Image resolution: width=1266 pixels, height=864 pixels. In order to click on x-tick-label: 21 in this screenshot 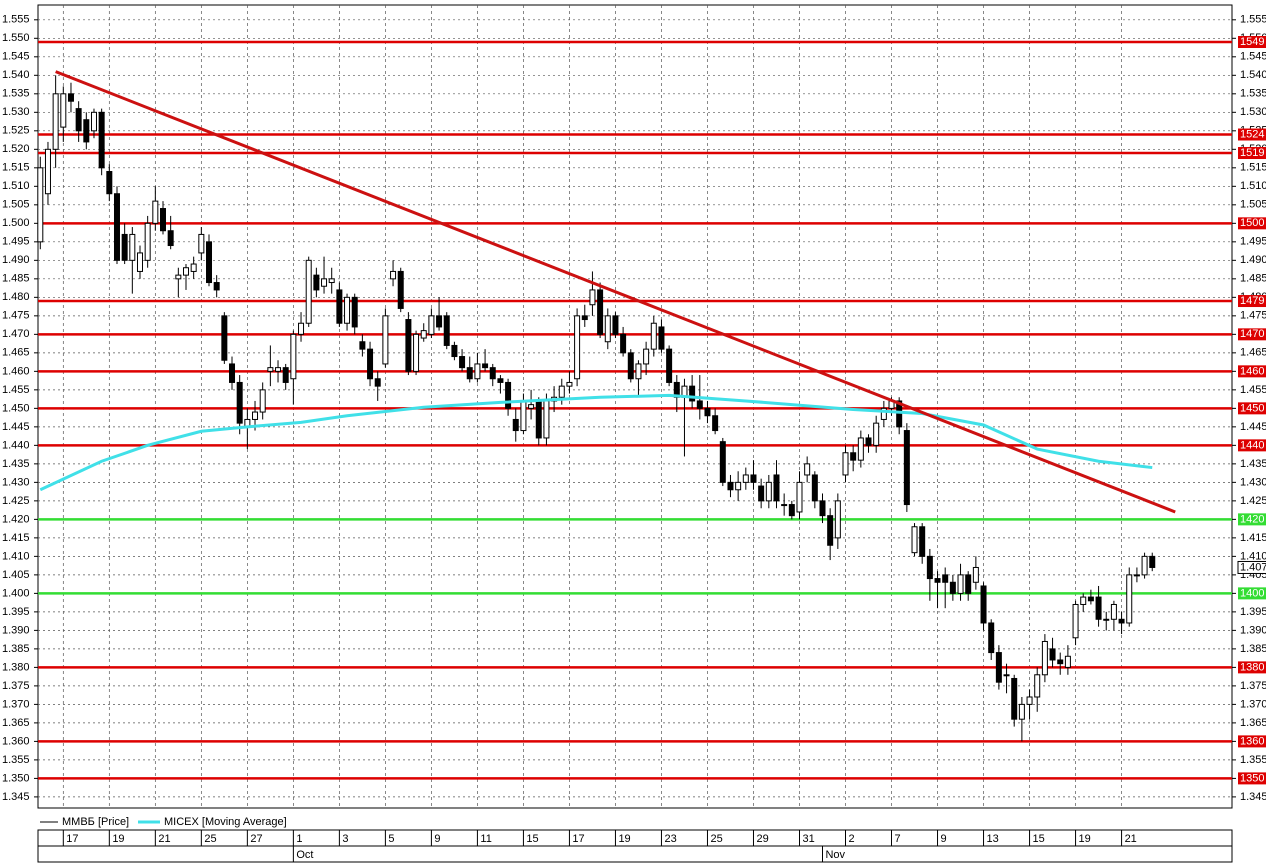, I will do `click(164, 839)`.